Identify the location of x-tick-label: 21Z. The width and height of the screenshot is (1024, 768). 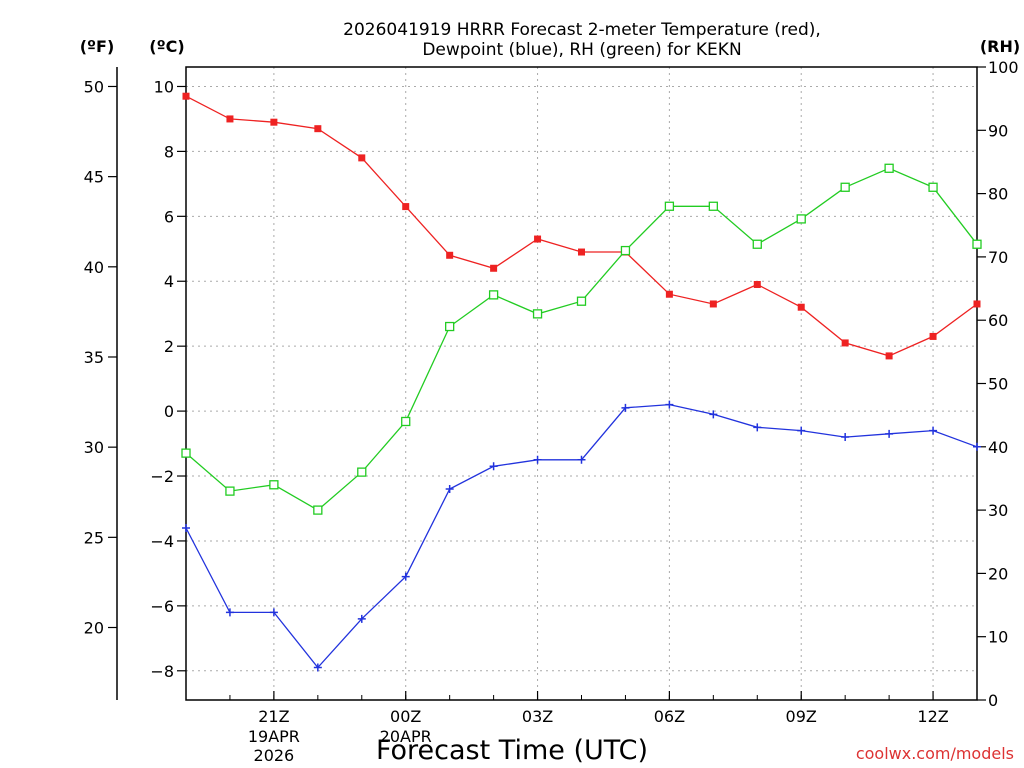
(273, 716).